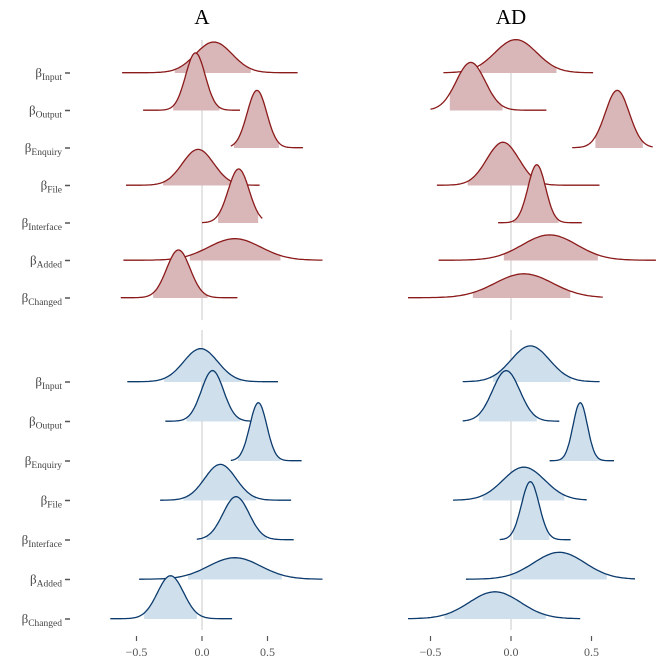  I want to click on x-tick-label-a-2: 0.5, so click(267, 652).